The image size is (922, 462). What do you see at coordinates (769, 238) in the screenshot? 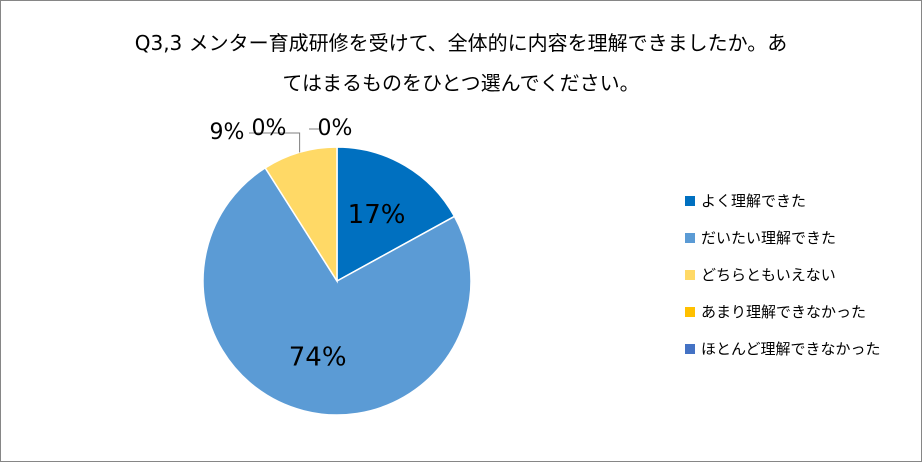
I see `legend-label: だいたい理解できた` at bounding box center [769, 238].